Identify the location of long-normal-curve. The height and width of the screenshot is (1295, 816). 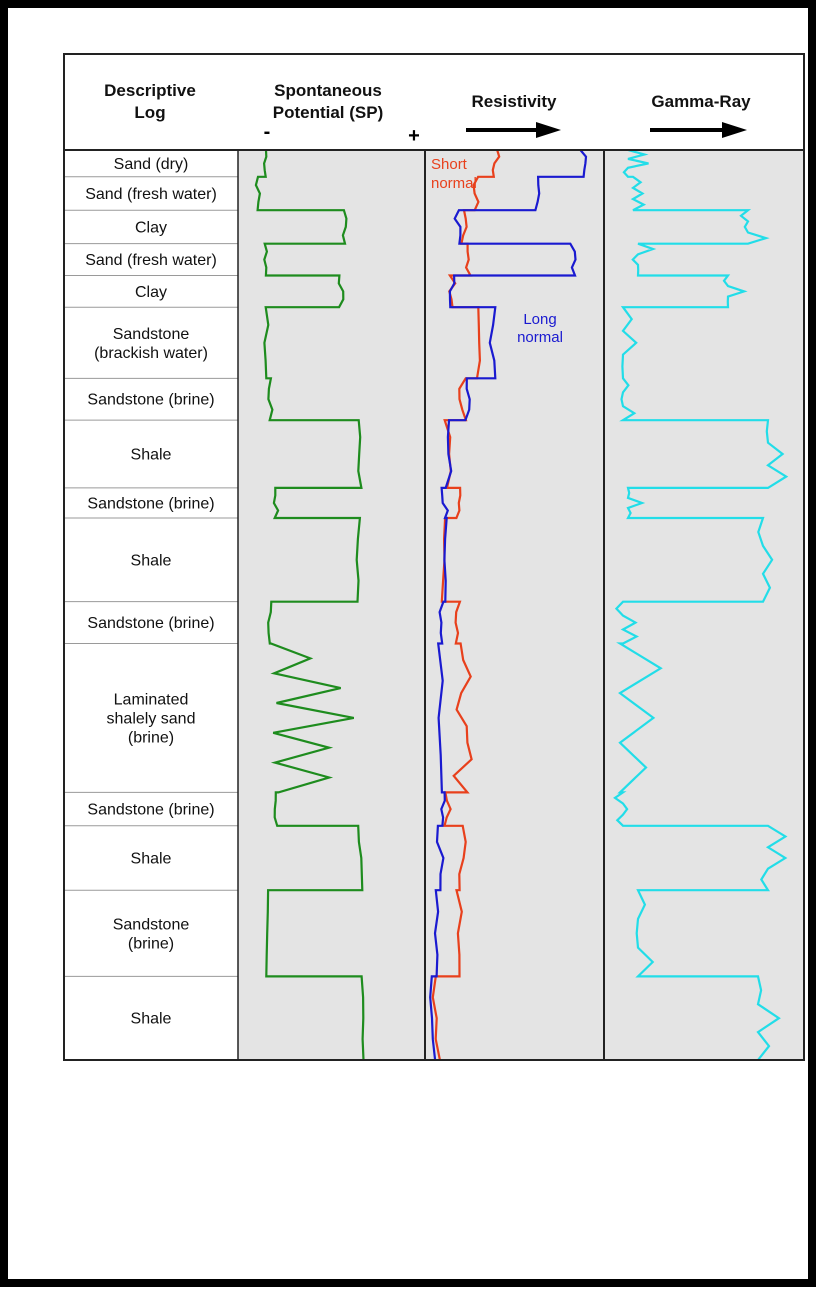
(508, 605).